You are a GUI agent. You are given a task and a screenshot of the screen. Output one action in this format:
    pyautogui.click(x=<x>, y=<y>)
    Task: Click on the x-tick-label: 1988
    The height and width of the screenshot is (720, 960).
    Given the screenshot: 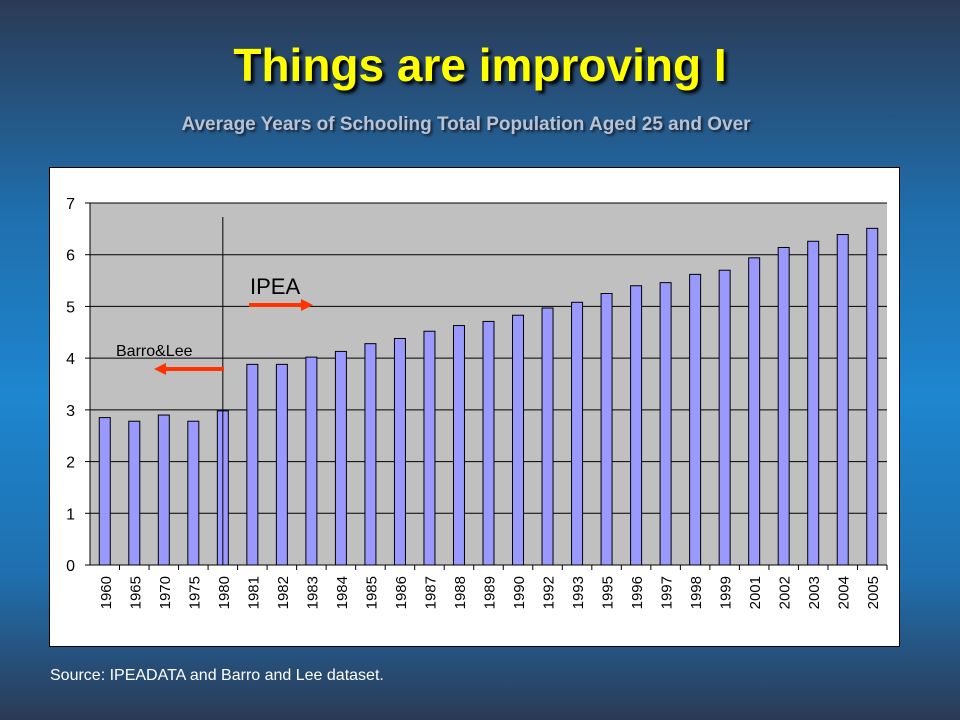 What is the action you would take?
    pyautogui.click(x=460, y=592)
    